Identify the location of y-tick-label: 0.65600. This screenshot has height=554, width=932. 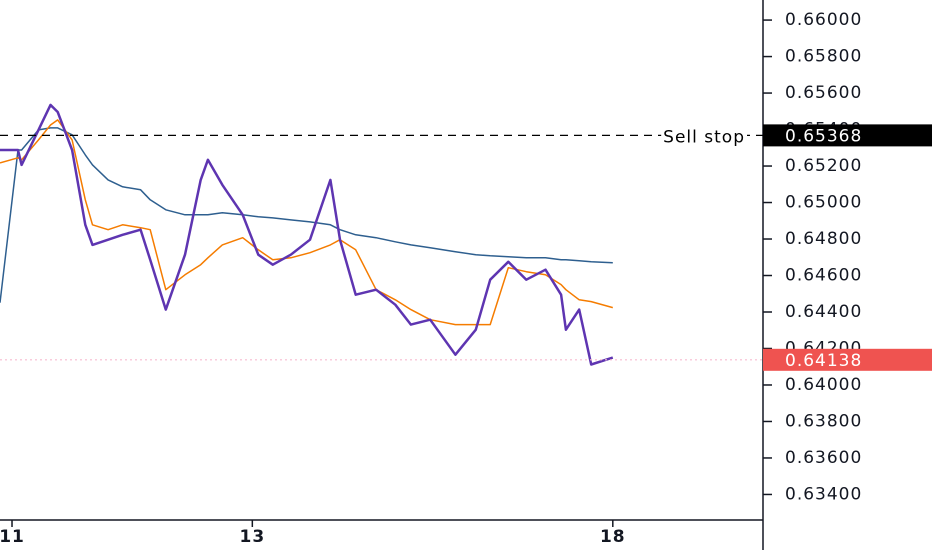
(823, 93).